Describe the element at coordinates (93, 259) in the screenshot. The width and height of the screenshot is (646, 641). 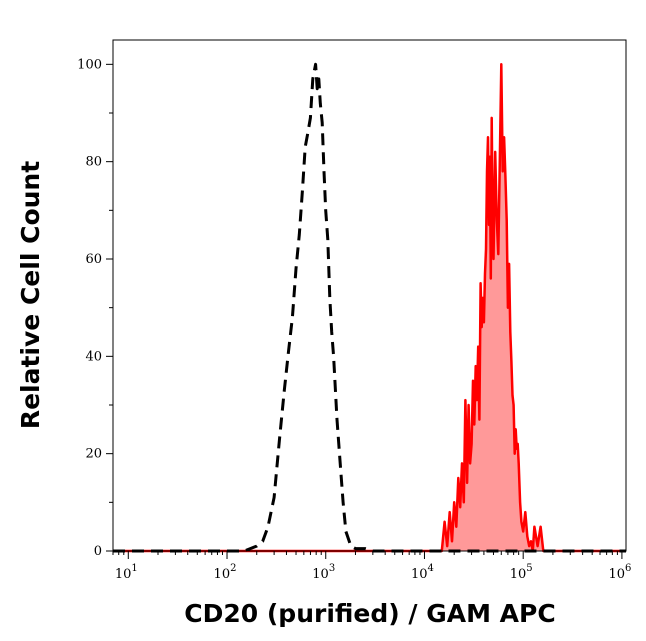
I see `y-tick-label: 60` at that location.